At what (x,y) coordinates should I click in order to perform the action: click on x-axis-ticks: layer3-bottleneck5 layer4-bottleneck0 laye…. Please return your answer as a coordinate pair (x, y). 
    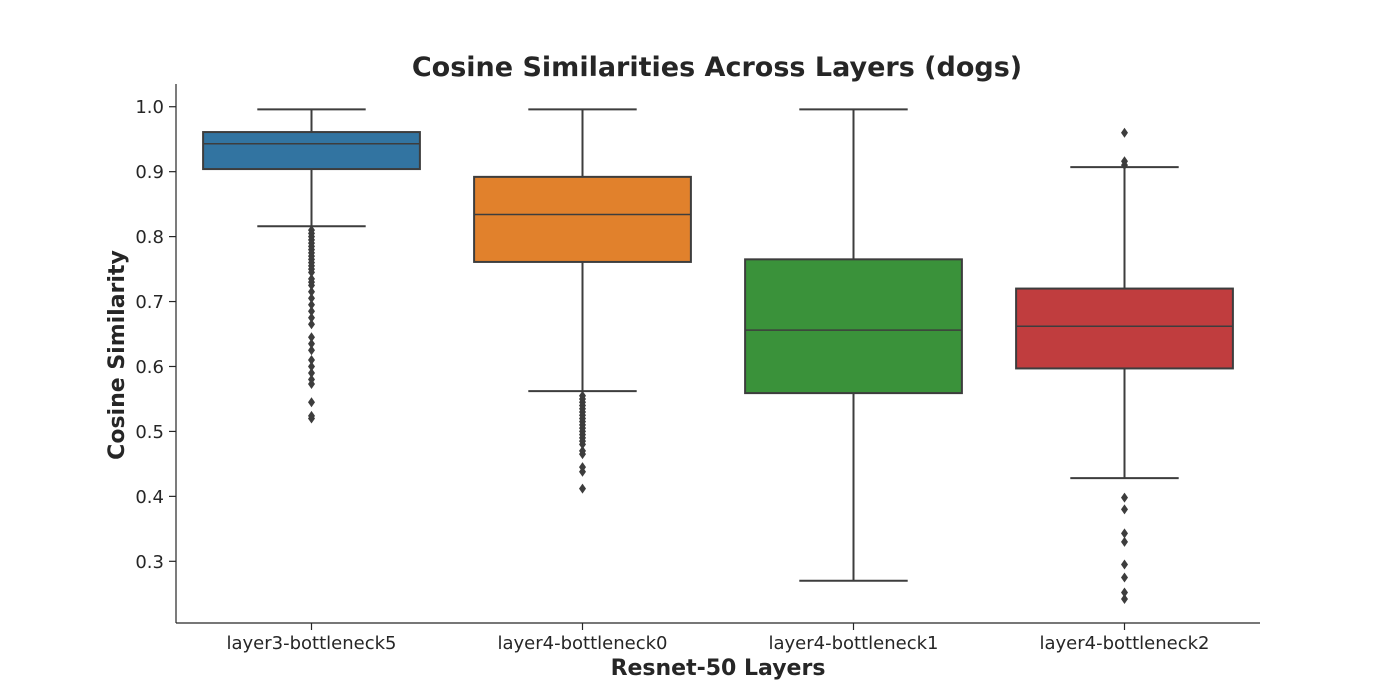
    Looking at the image, I should click on (718, 638).